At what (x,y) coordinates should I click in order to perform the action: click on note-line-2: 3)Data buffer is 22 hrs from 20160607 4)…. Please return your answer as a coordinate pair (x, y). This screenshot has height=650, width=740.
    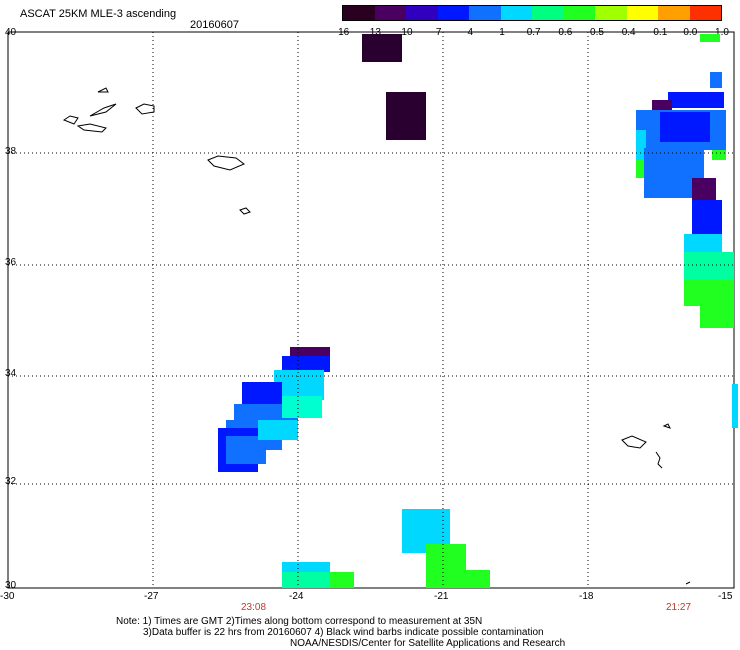
    Looking at the image, I should click on (343, 632).